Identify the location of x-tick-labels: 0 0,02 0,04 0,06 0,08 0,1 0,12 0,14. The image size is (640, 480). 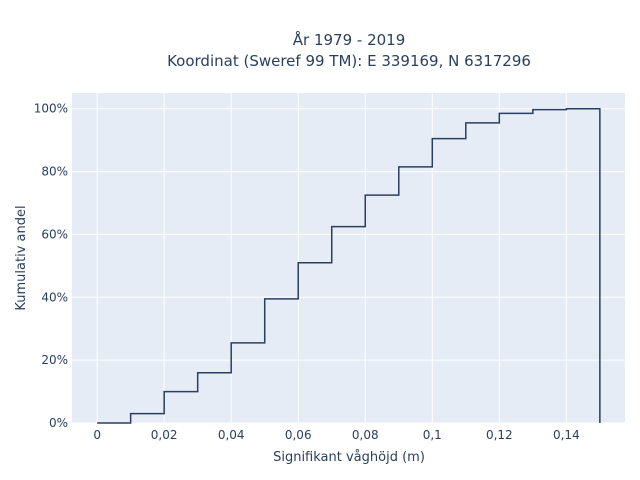
(336, 435).